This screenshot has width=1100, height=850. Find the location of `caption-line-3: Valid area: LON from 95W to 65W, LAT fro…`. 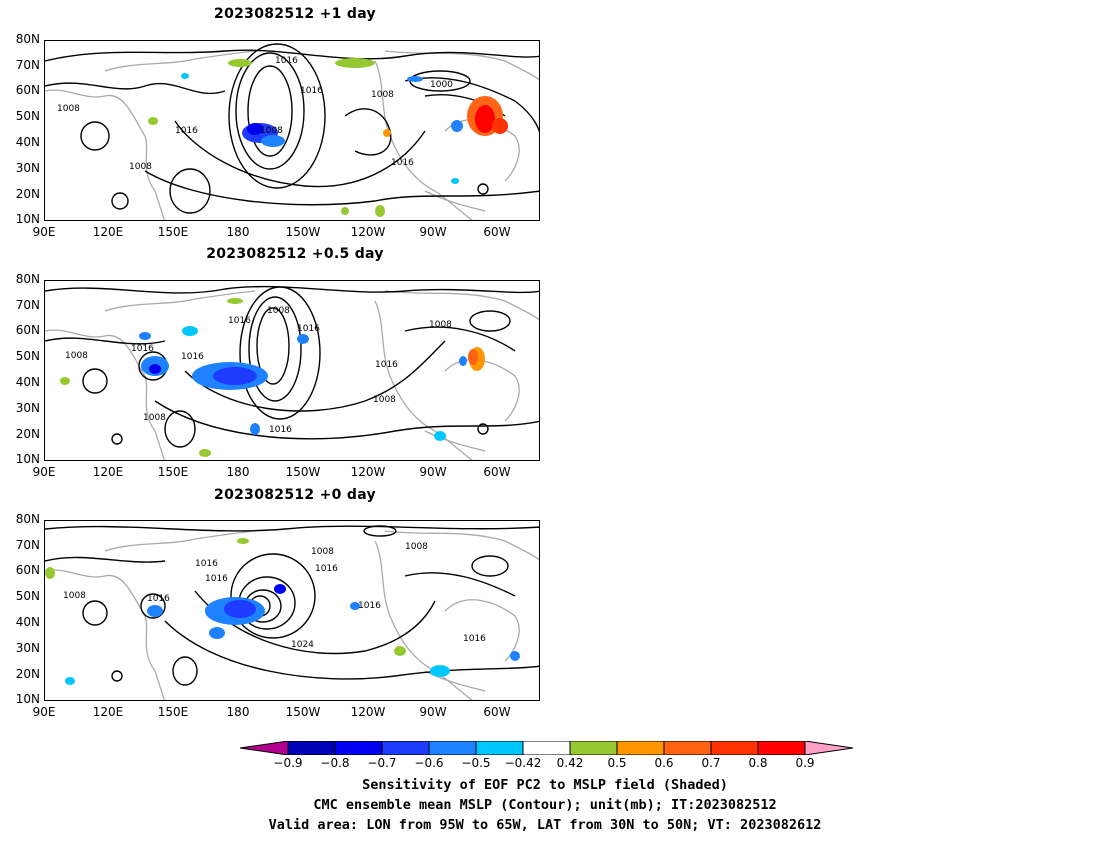

caption-line-3: Valid area: LON from 95W to 65W, LAT fro… is located at coordinates (545, 825).